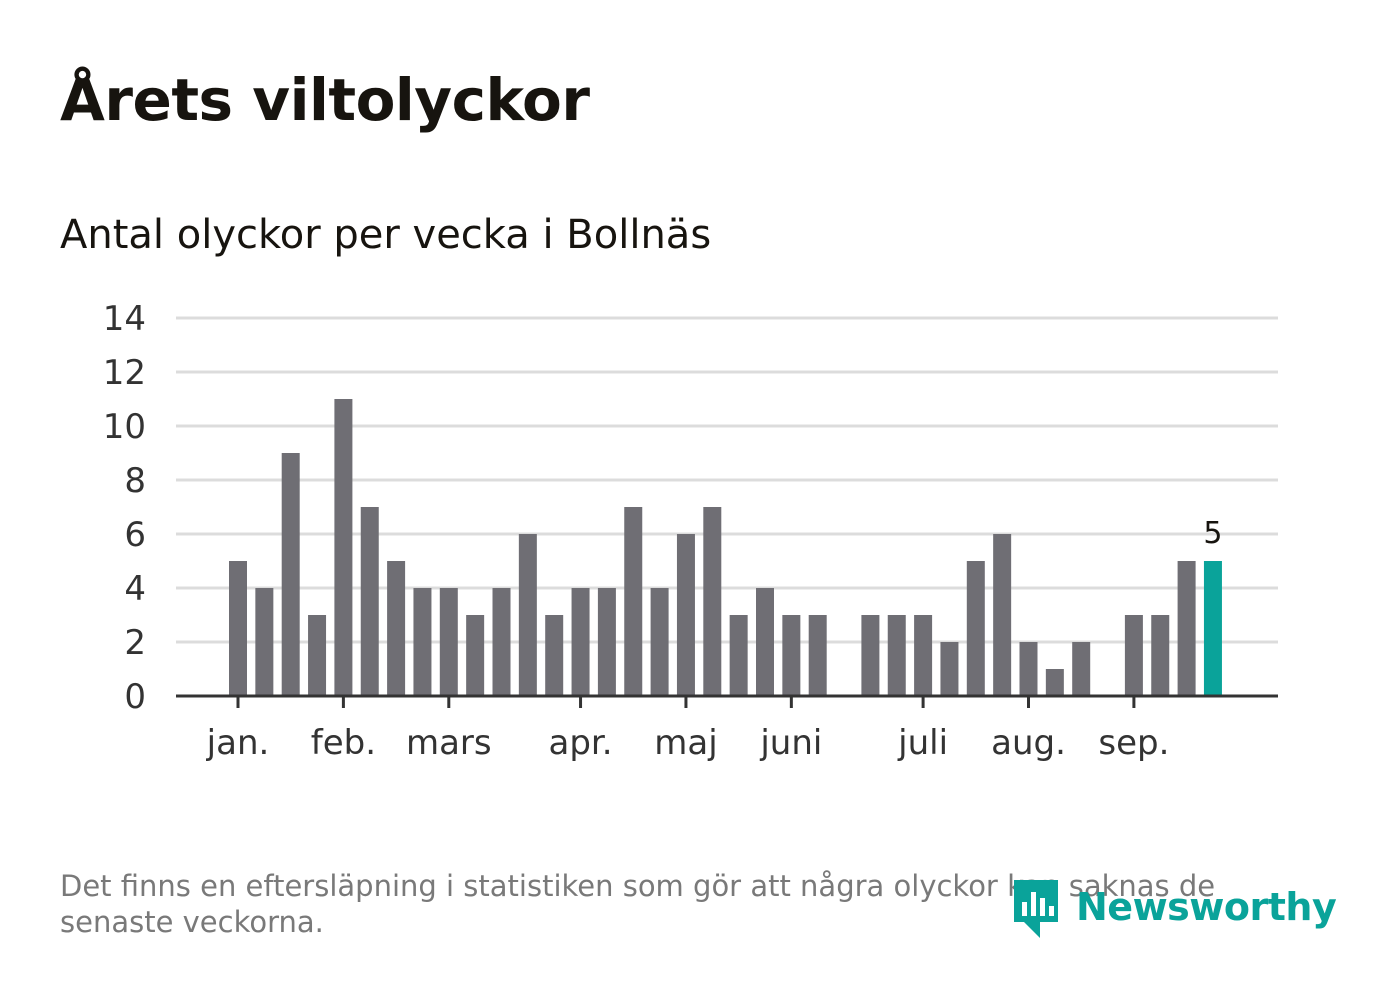 The image size is (1382, 999). What do you see at coordinates (1028, 743) in the screenshot?
I see `x-tick-label: aug.` at bounding box center [1028, 743].